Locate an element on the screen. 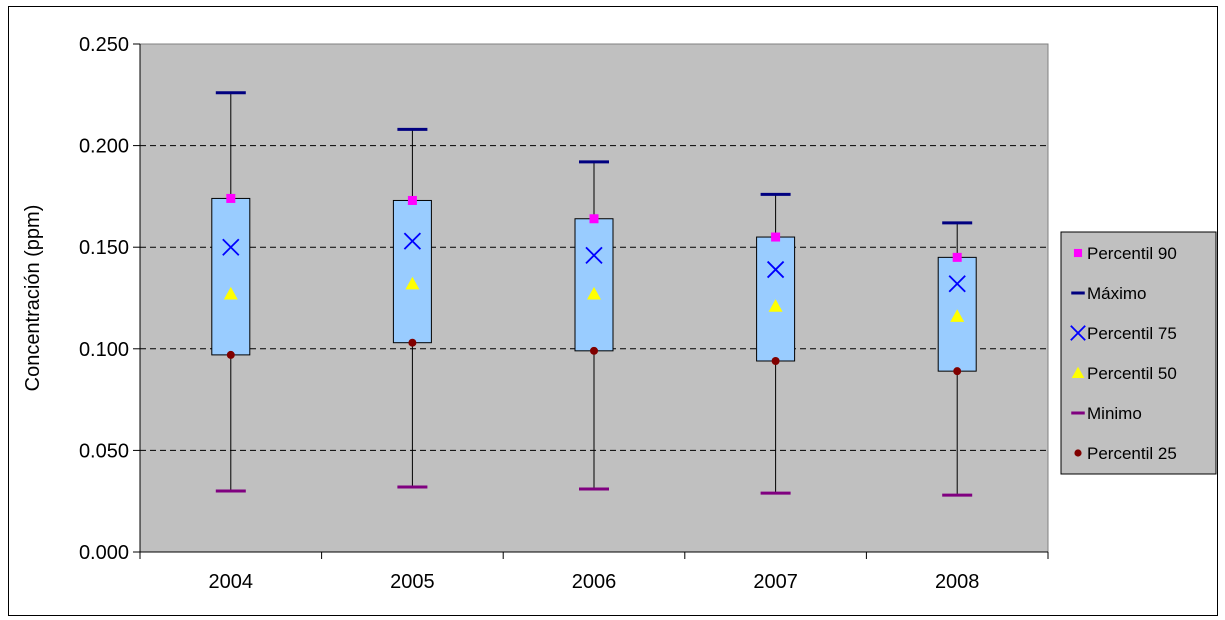 Image resolution: width=1225 pixels, height=620 pixels. legend-item: Máximo is located at coordinates (1109, 293).